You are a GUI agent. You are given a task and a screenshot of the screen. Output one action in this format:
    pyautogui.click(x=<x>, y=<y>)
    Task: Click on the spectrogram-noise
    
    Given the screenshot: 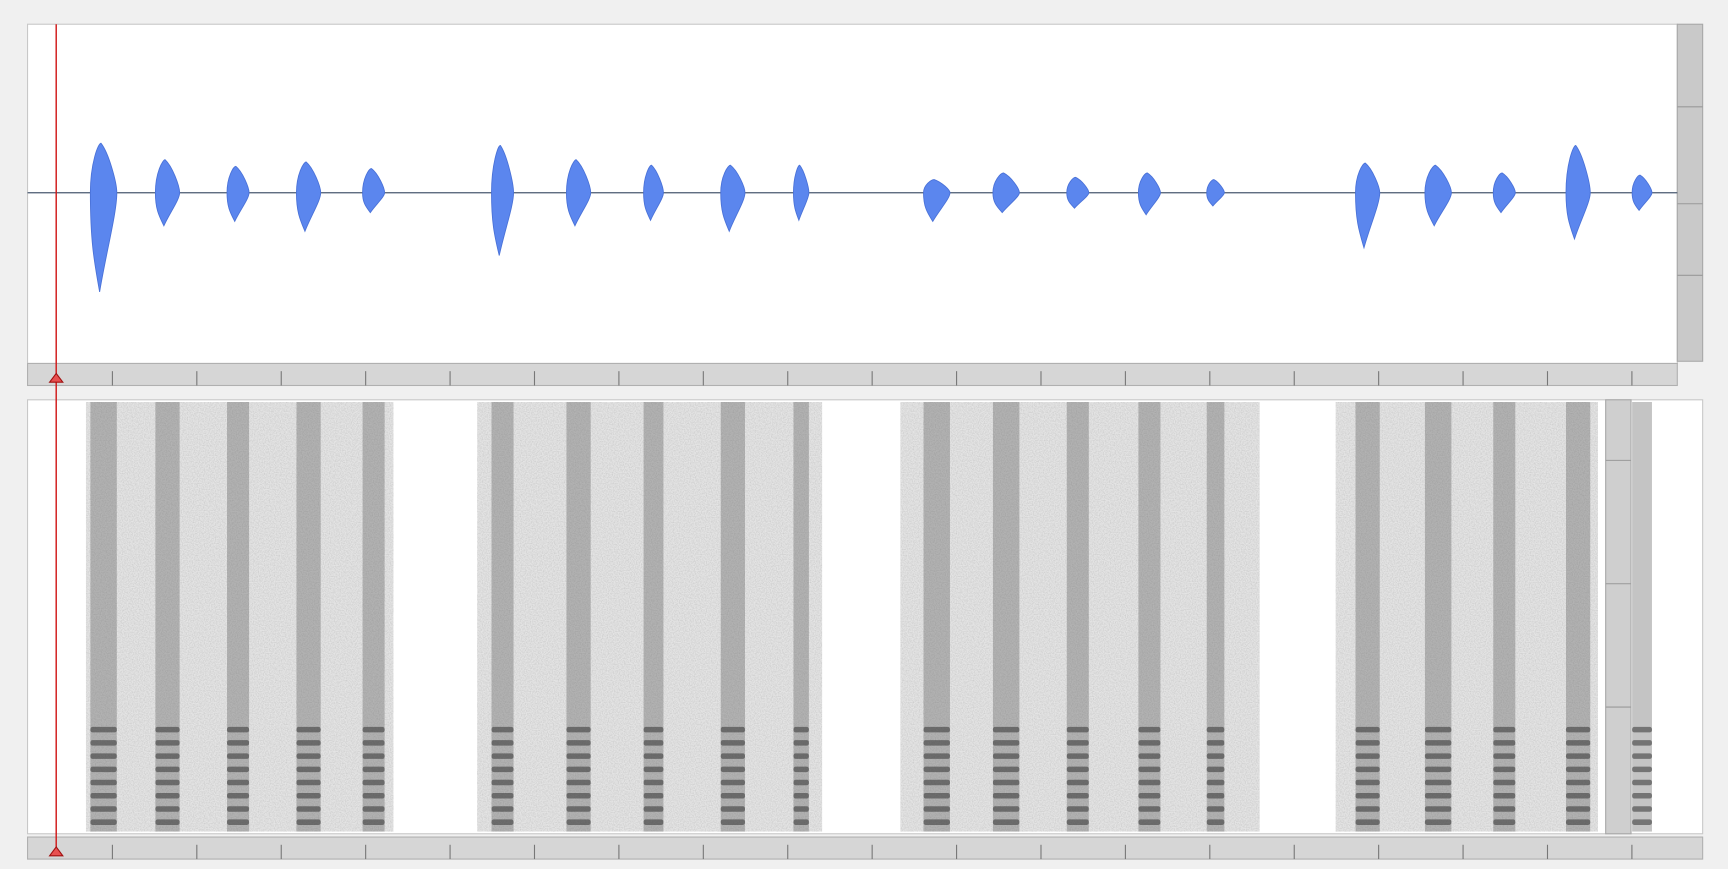 What is the action you would take?
    pyautogui.click(x=239, y=617)
    